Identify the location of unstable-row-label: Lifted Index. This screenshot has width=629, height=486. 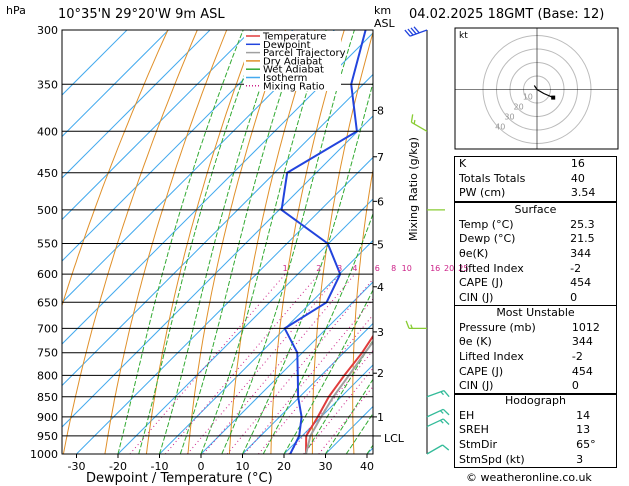
(510, 357).